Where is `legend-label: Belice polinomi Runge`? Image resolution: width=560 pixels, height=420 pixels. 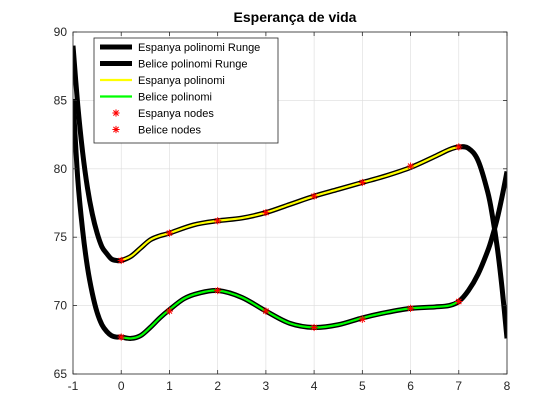
legend-label: Belice polinomi Runge is located at coordinates (192, 65).